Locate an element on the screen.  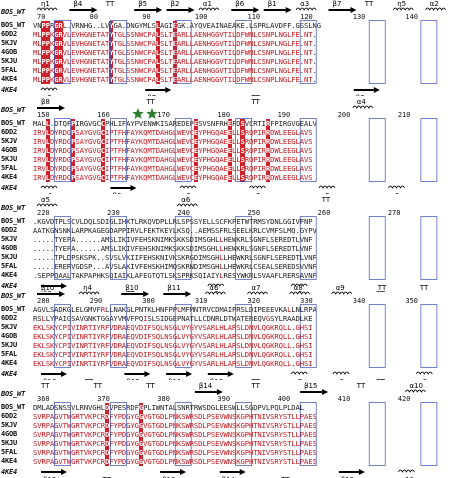
structure-label: β10 is located at coordinates (49, 379).